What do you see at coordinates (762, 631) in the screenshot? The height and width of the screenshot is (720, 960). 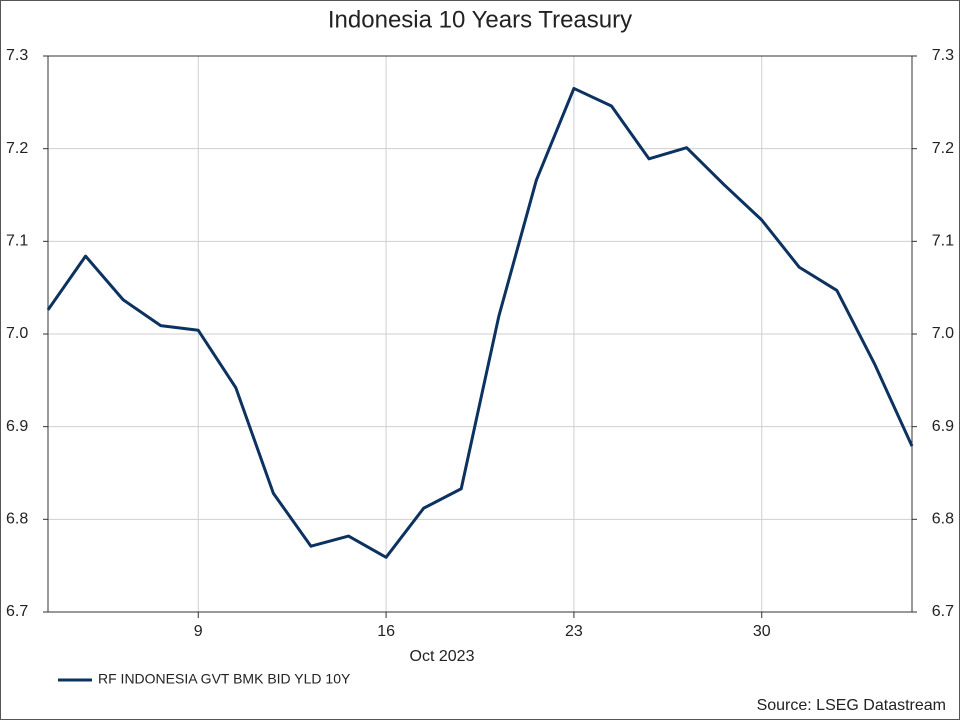 I see `x-tick-label: 30` at bounding box center [762, 631].